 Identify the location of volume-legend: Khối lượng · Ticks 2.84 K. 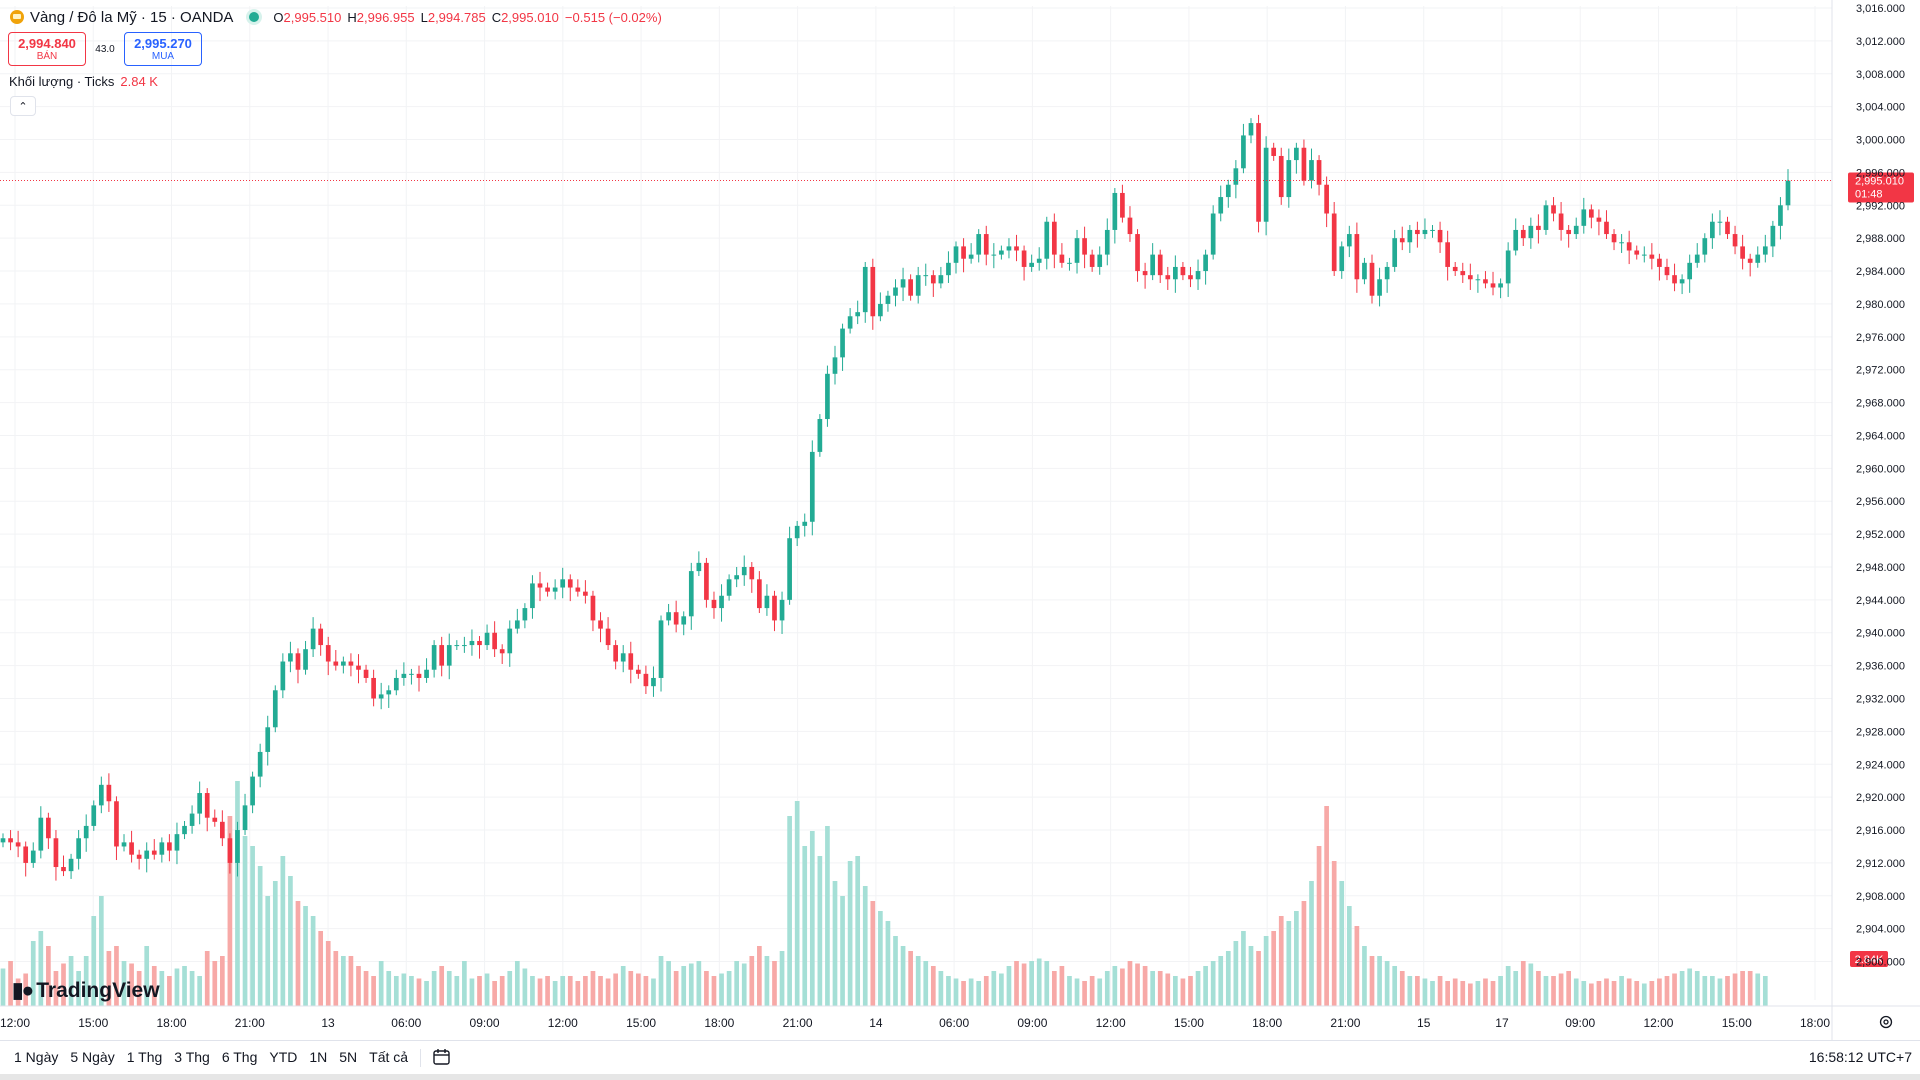
(83, 81).